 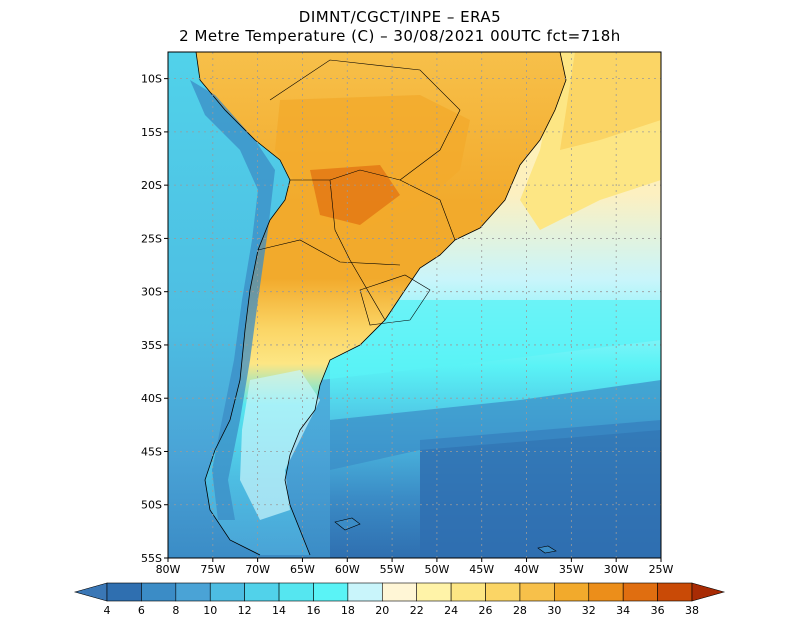 What do you see at coordinates (623, 610) in the screenshot?
I see `colorbar-label: 34` at bounding box center [623, 610].